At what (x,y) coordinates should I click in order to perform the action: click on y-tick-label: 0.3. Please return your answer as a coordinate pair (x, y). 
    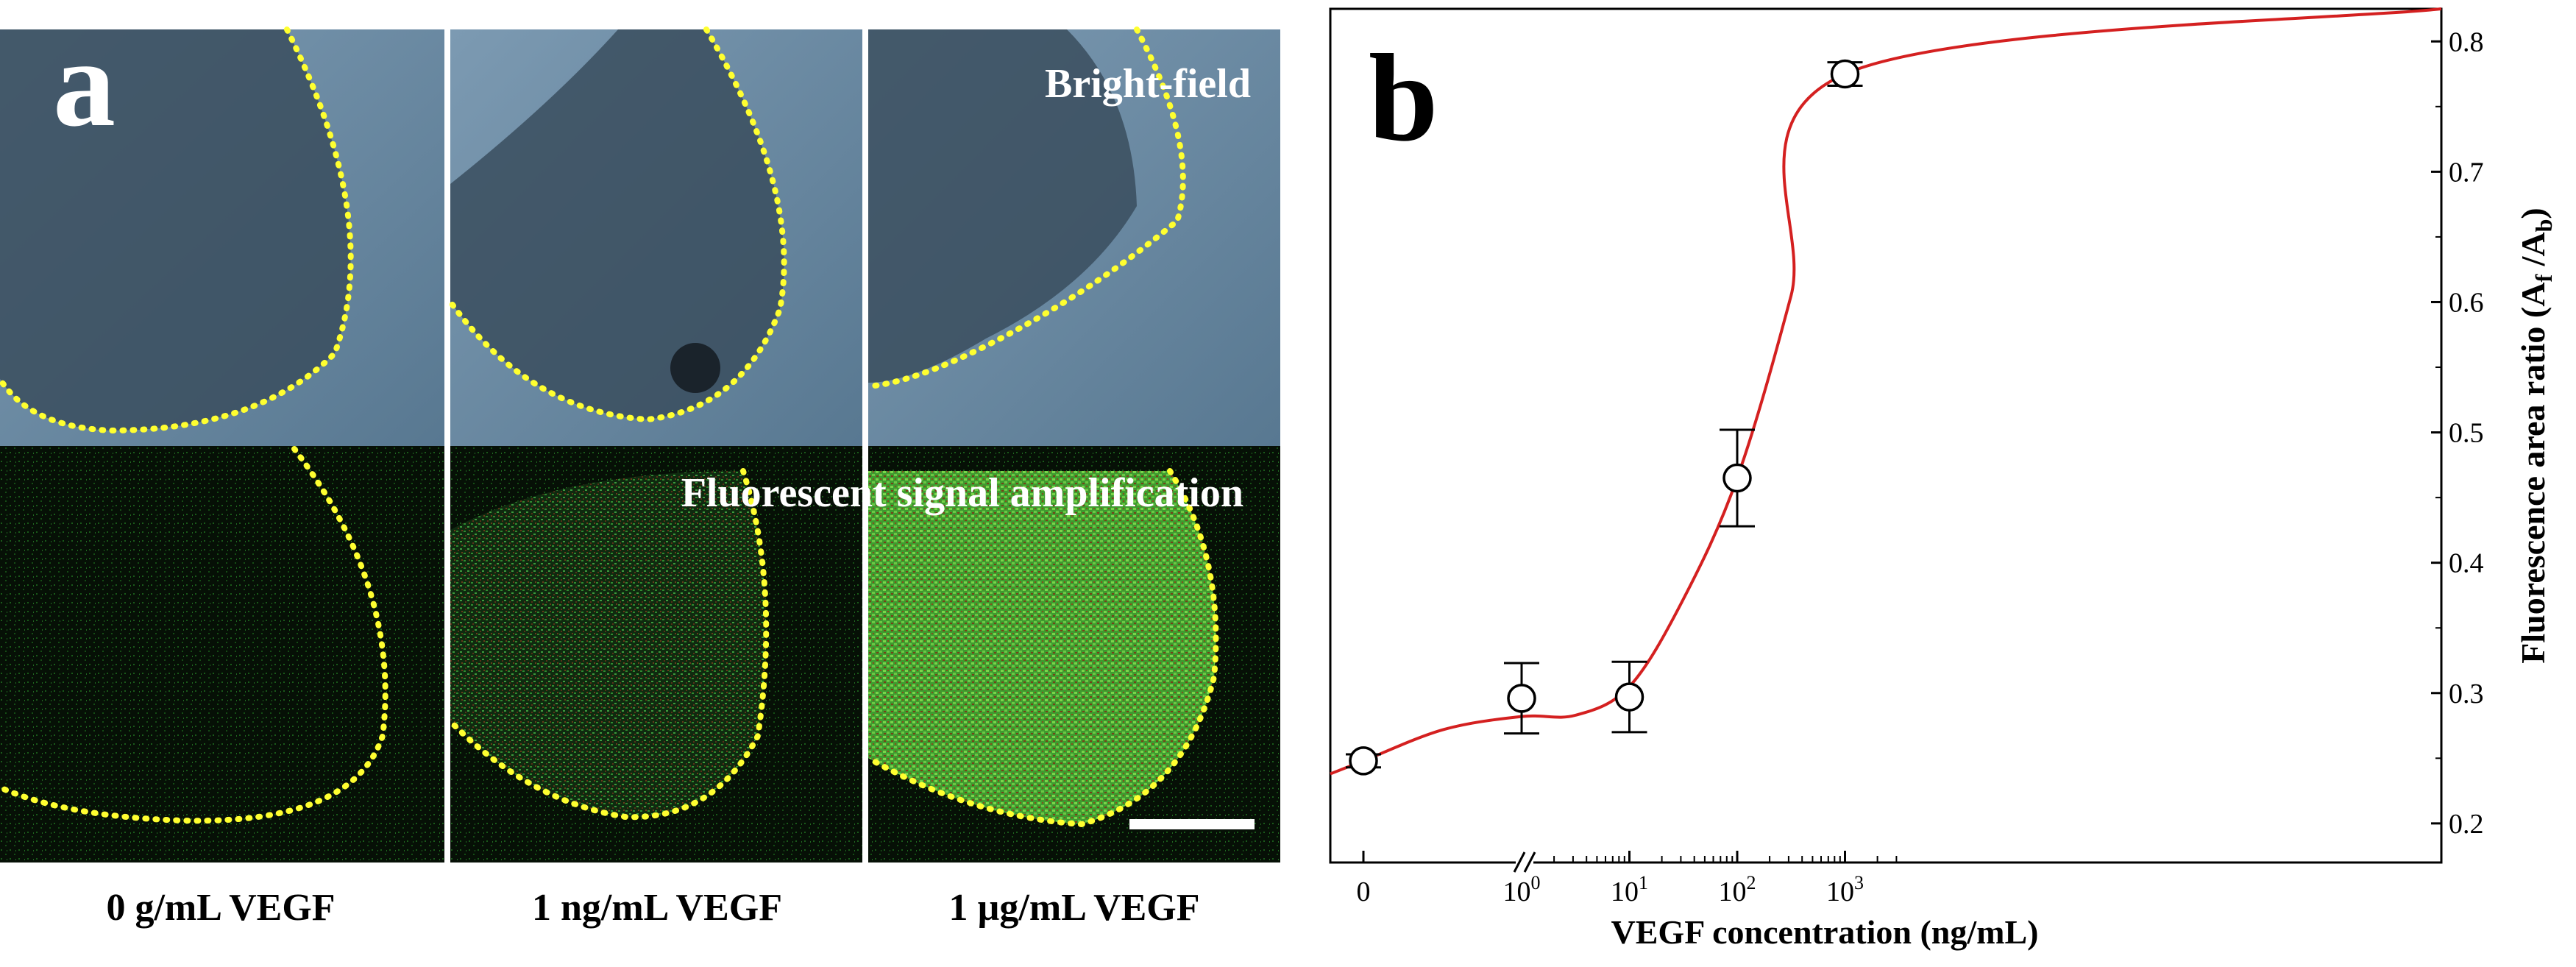
    Looking at the image, I should click on (2466, 694).